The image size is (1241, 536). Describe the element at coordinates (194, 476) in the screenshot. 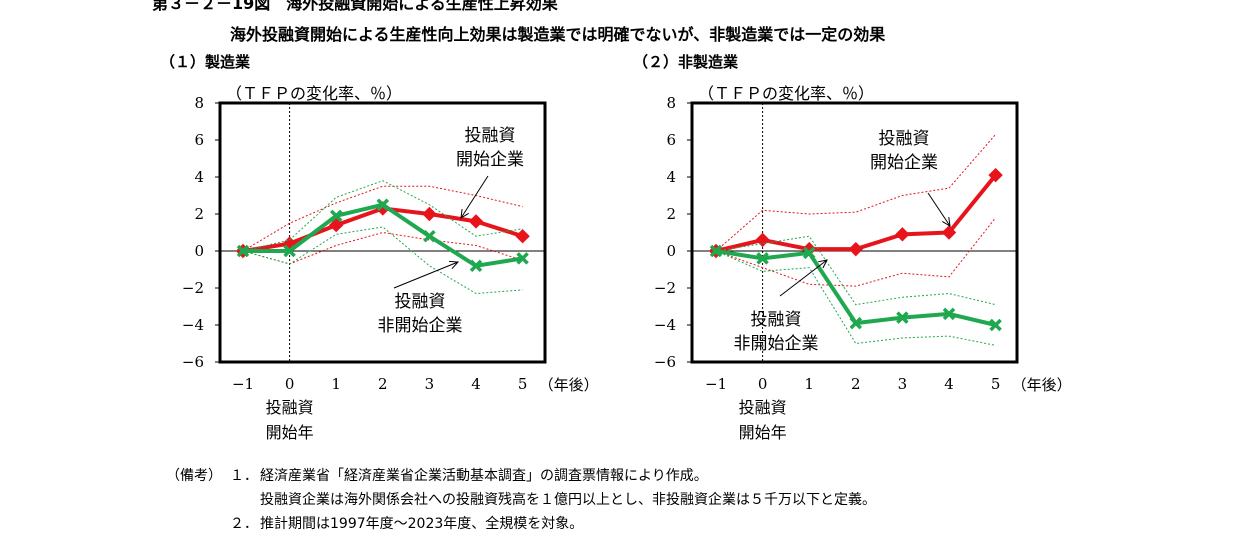

I see `notes-label: （備考）` at that location.